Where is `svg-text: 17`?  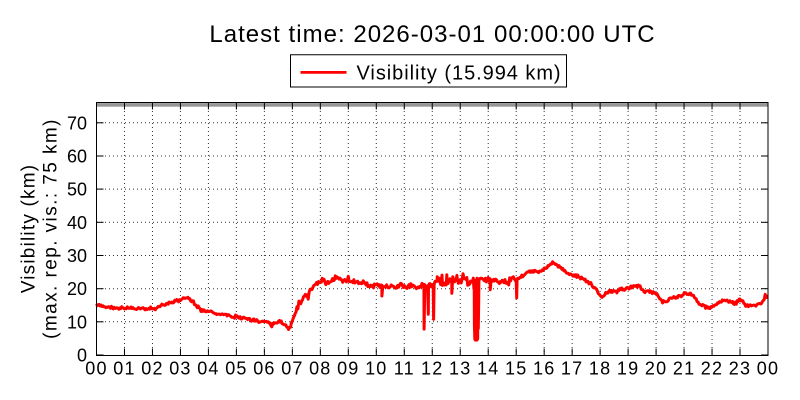
svg-text: 17 is located at coordinates (572, 369).